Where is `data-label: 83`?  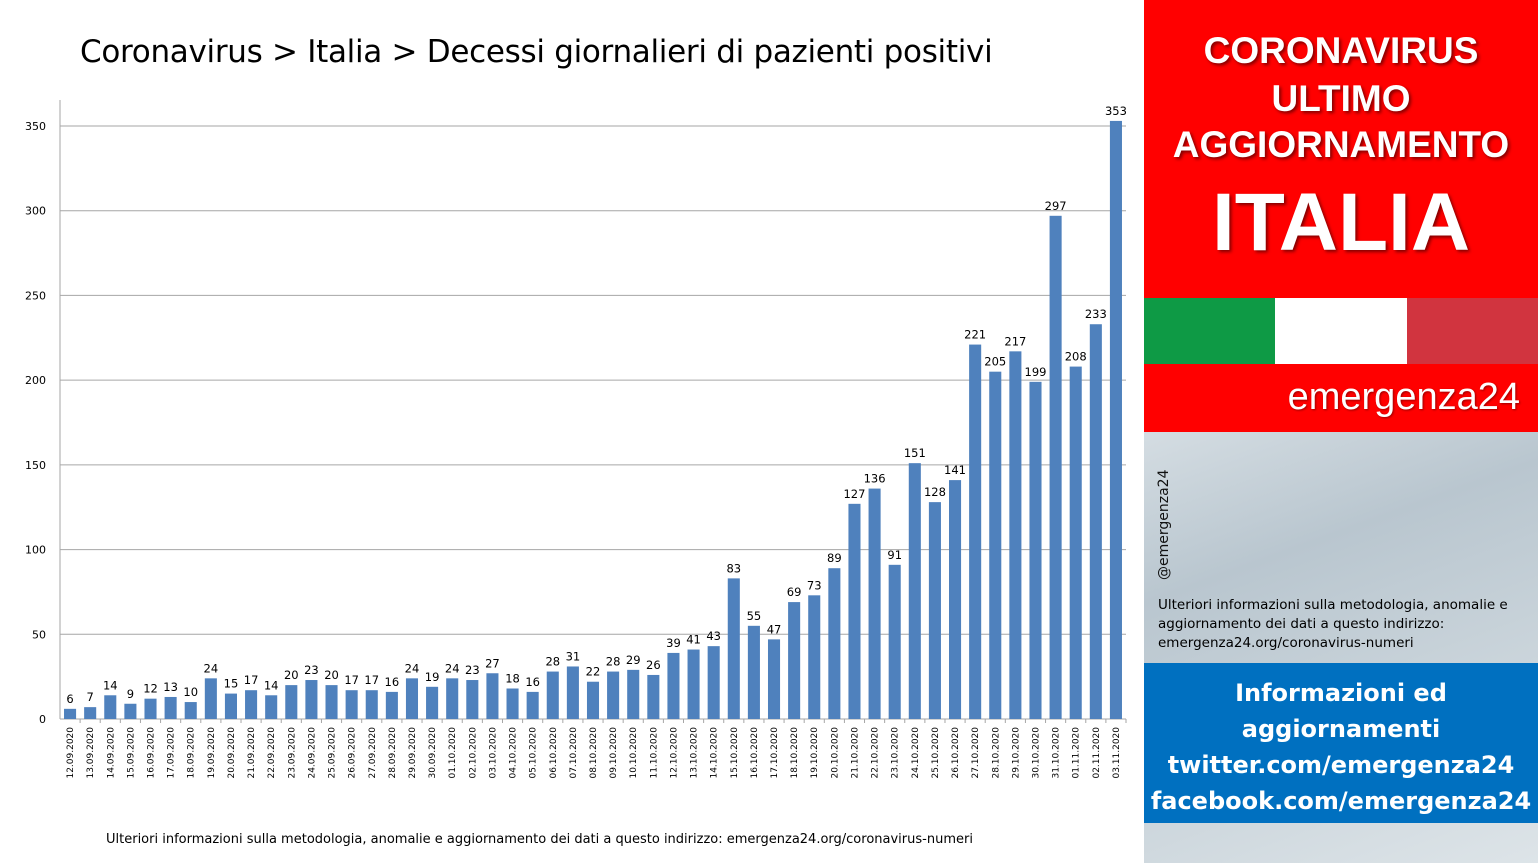
data-label: 83 is located at coordinates (733, 568).